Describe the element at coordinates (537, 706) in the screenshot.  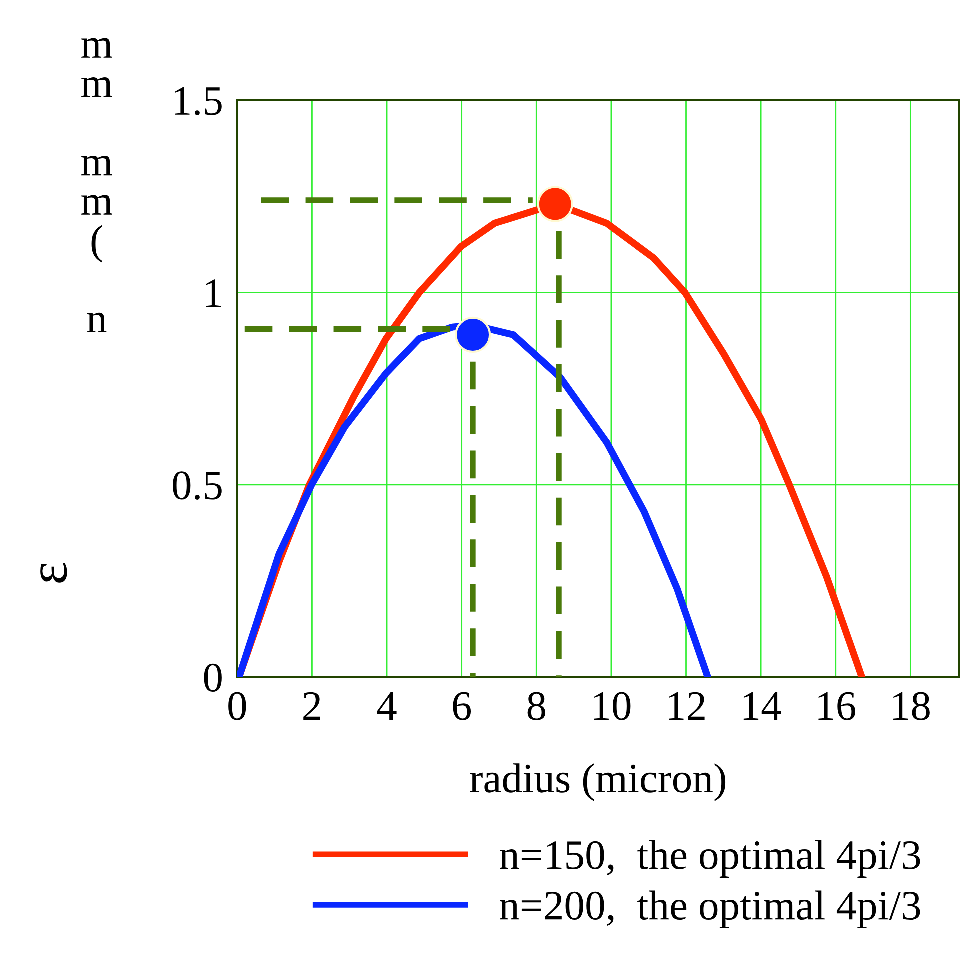
I see `x-tick-label: 8` at that location.